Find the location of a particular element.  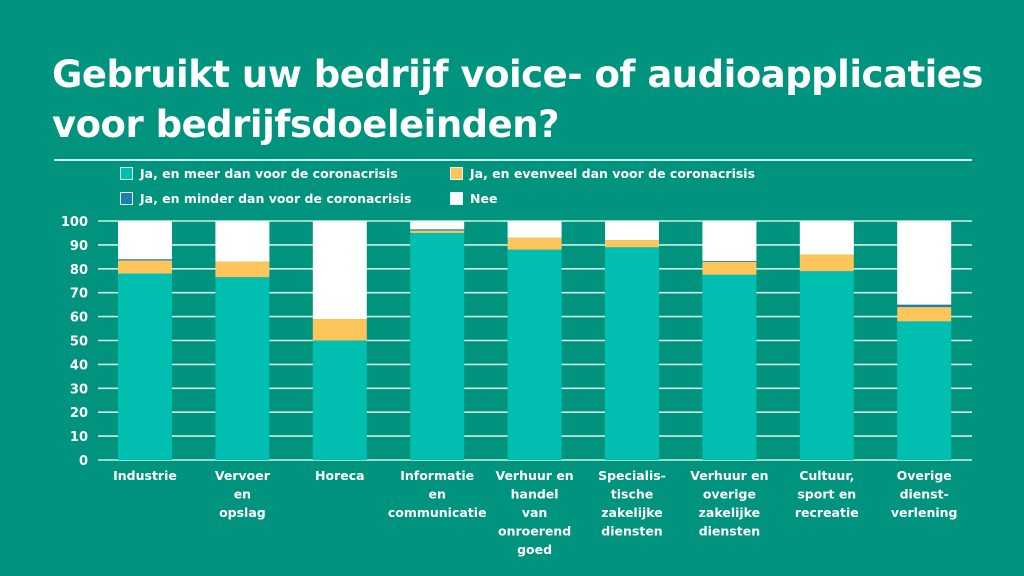

x-tick-label: Vervoer en opslag is located at coordinates (243, 494).